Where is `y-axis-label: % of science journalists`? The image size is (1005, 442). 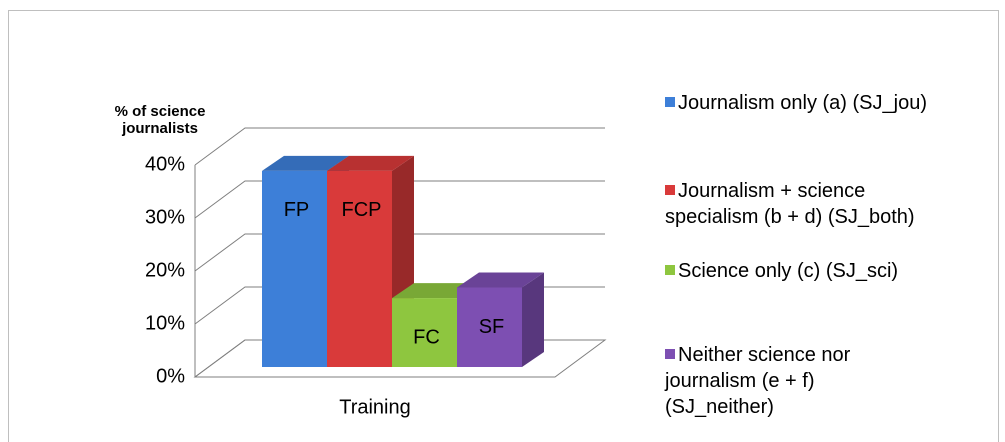
y-axis-label: % of science journalists is located at coordinates (160, 120).